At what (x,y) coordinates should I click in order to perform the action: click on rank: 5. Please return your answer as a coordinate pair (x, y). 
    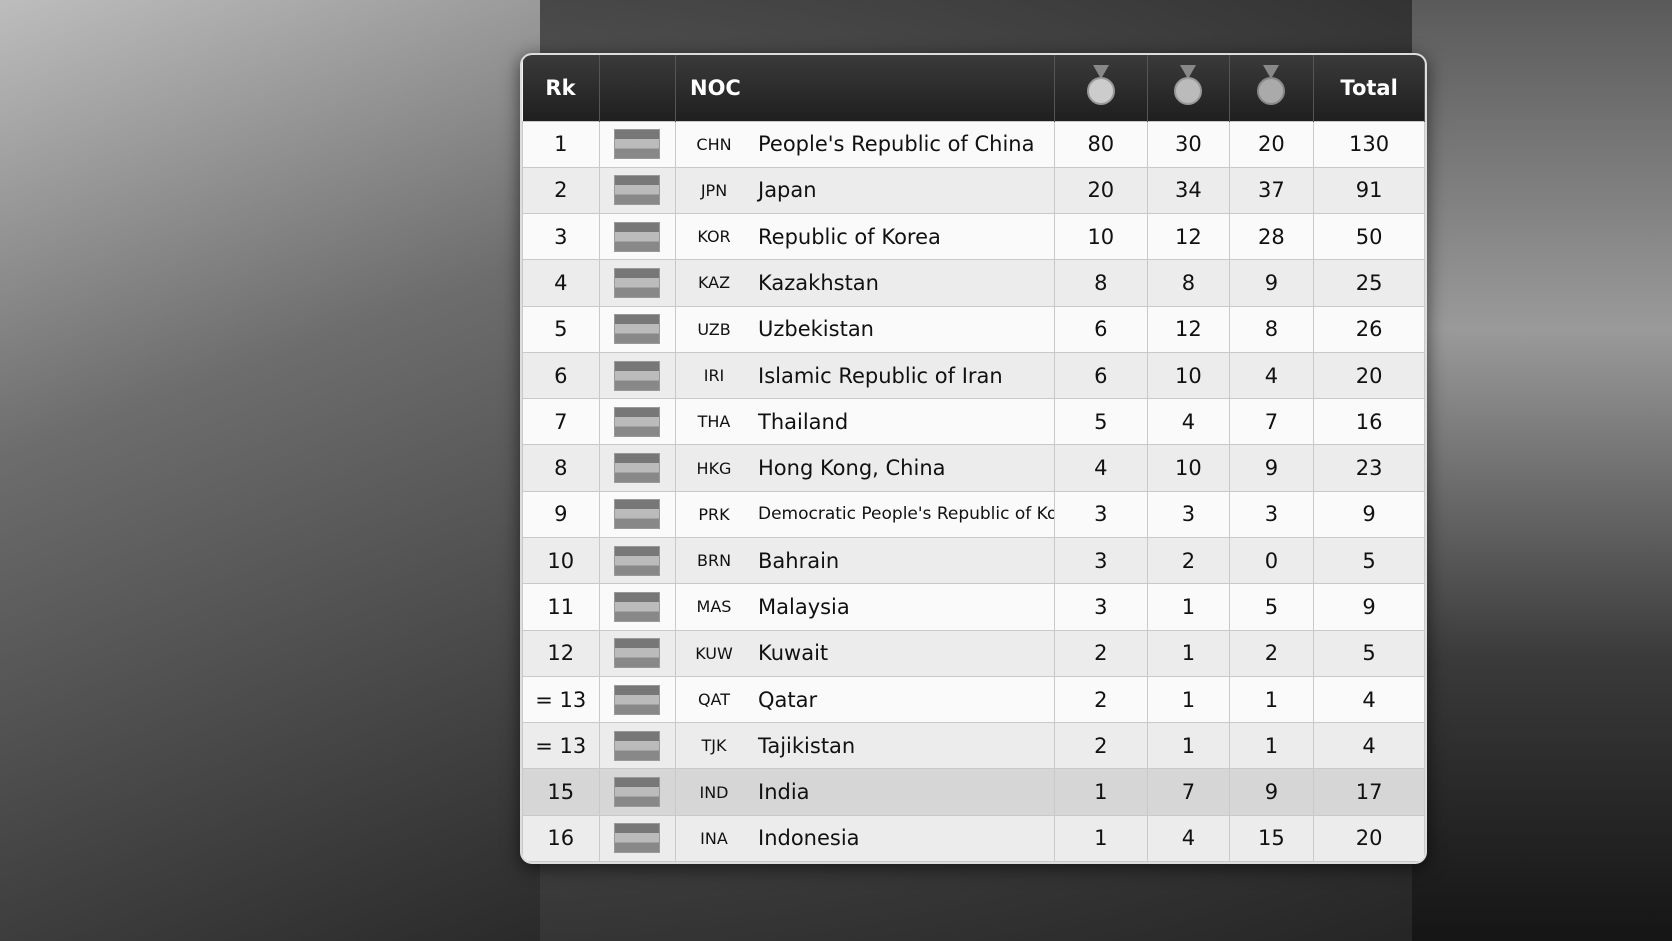
    Looking at the image, I should click on (561, 329).